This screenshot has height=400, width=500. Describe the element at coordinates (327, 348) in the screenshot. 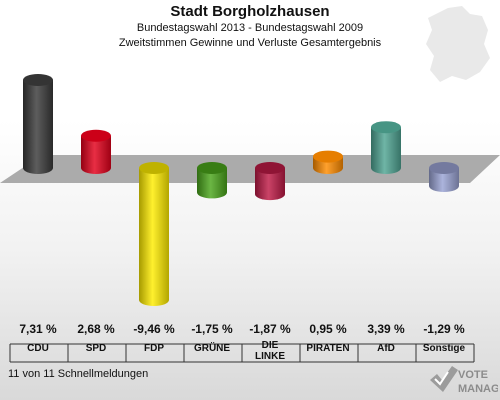

I see `category-label: PIRATEN` at that location.